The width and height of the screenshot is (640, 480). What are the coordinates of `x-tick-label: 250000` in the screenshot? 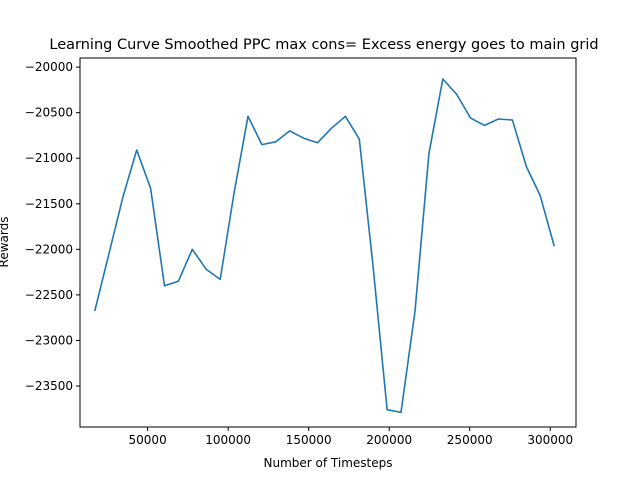 It's located at (470, 440).